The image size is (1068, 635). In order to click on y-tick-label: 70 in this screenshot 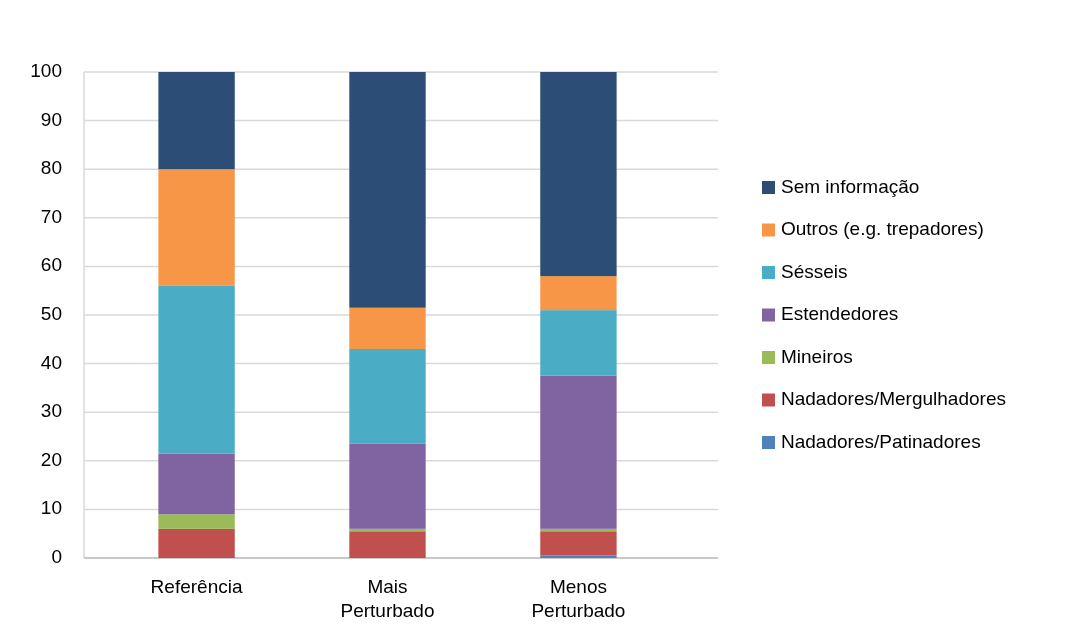, I will do `click(51, 216)`.